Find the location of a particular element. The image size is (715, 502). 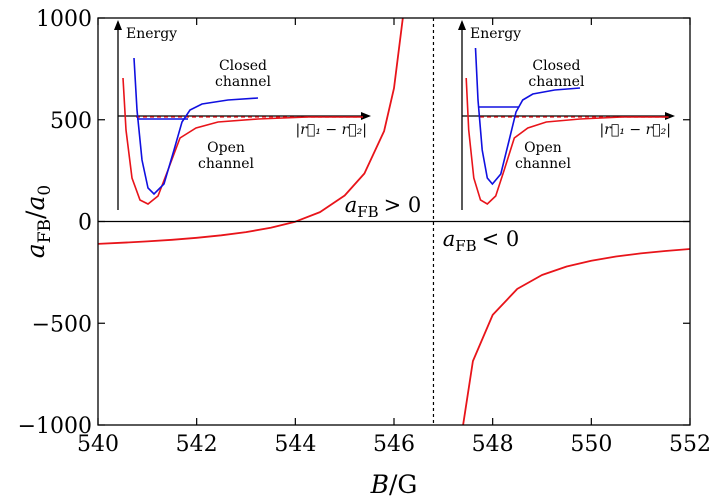

annotation-positive: aFB > 0 is located at coordinates (383, 207).